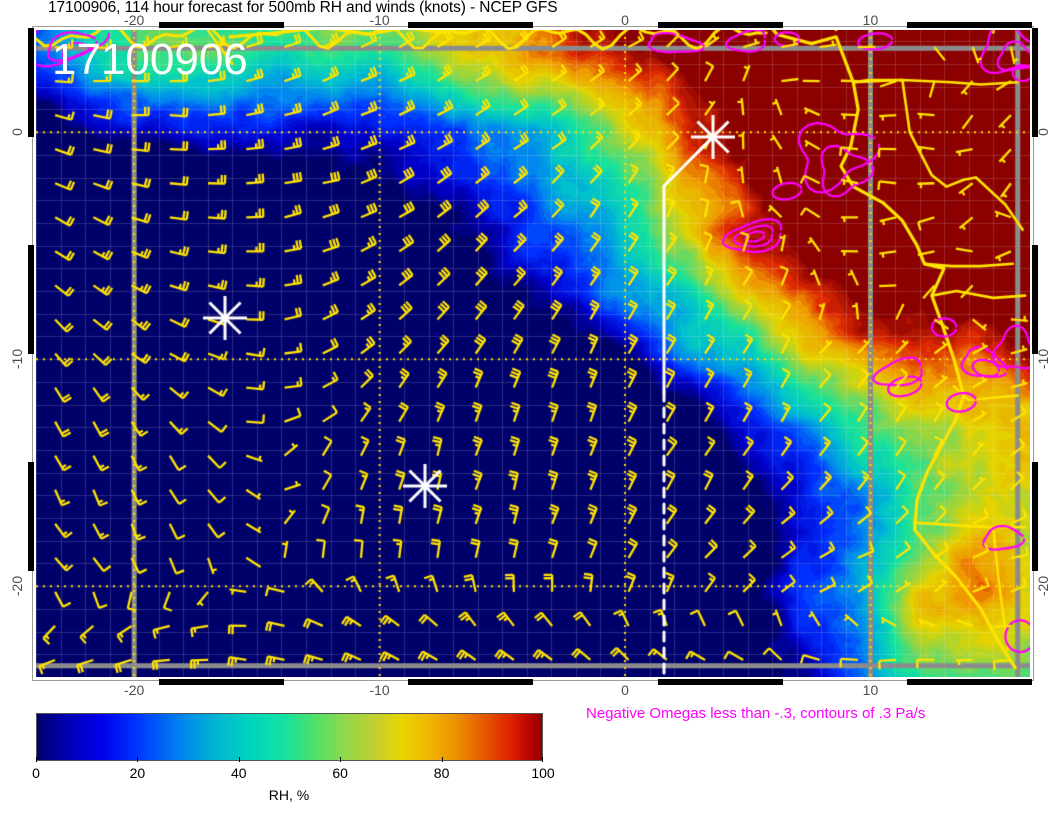 The image size is (1056, 816). I want to click on colorbar-gradient, so click(289, 737).